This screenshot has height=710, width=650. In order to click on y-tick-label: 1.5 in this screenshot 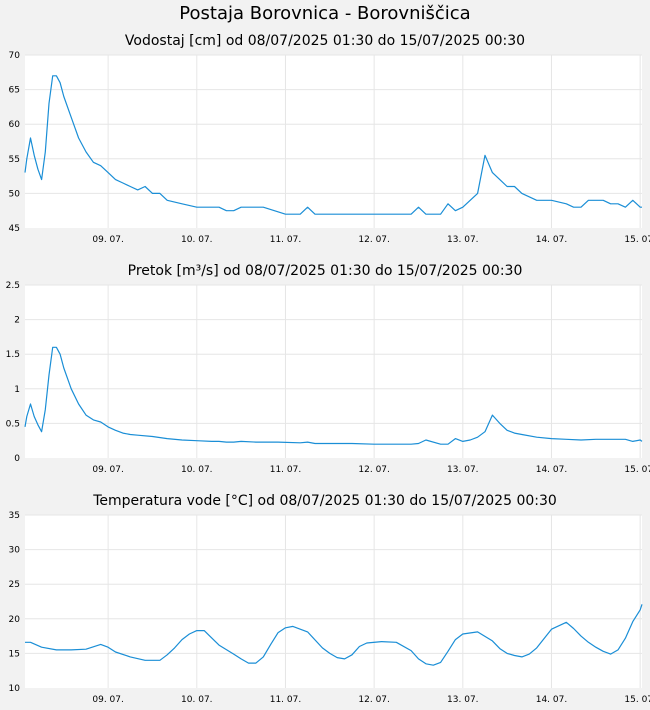, I will do `click(13, 355)`.